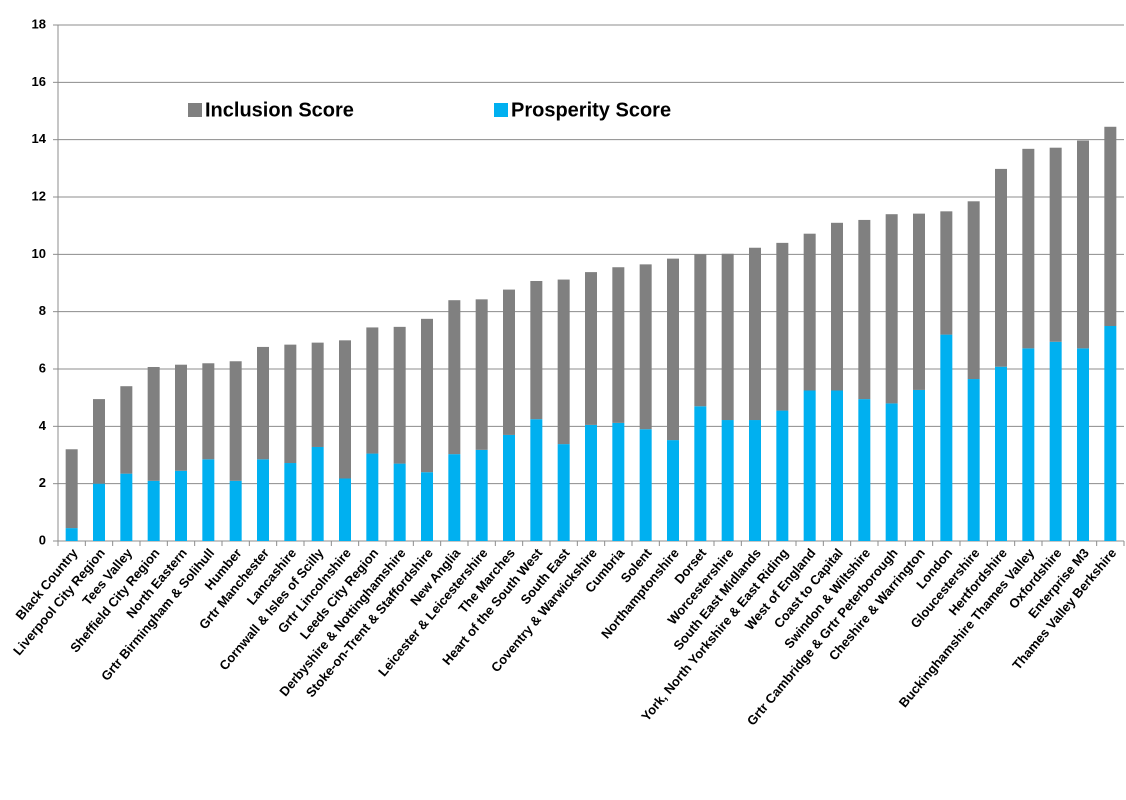 The image size is (1126, 800). I want to click on y-tick-label: 8, so click(42, 310).